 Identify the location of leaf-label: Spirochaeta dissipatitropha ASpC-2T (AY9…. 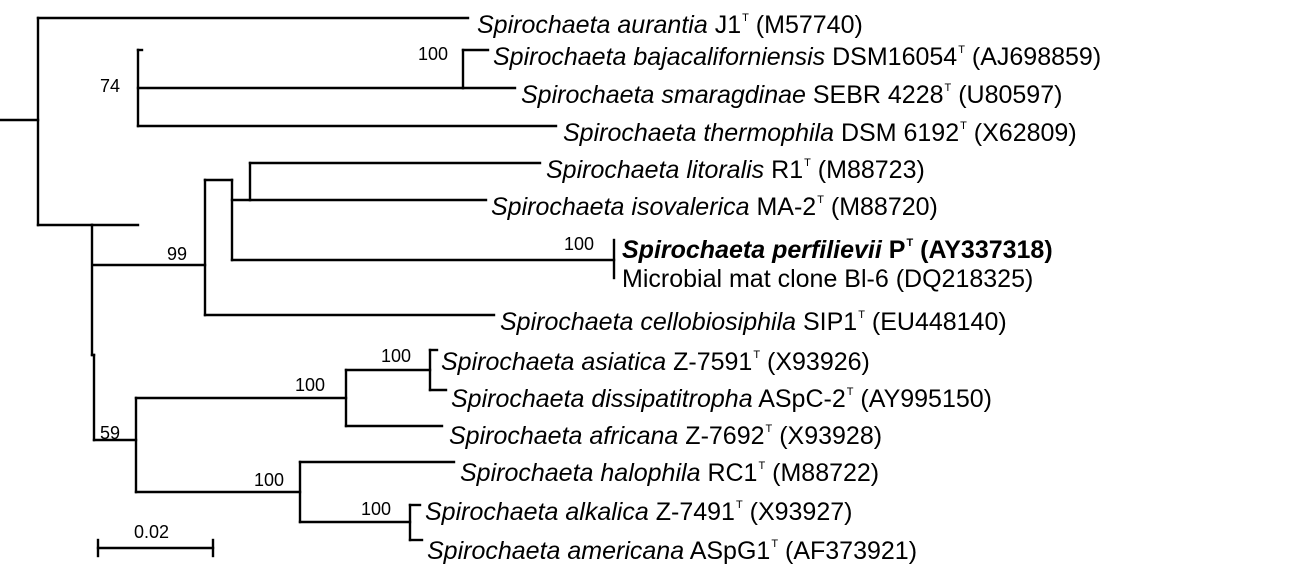
(721, 399).